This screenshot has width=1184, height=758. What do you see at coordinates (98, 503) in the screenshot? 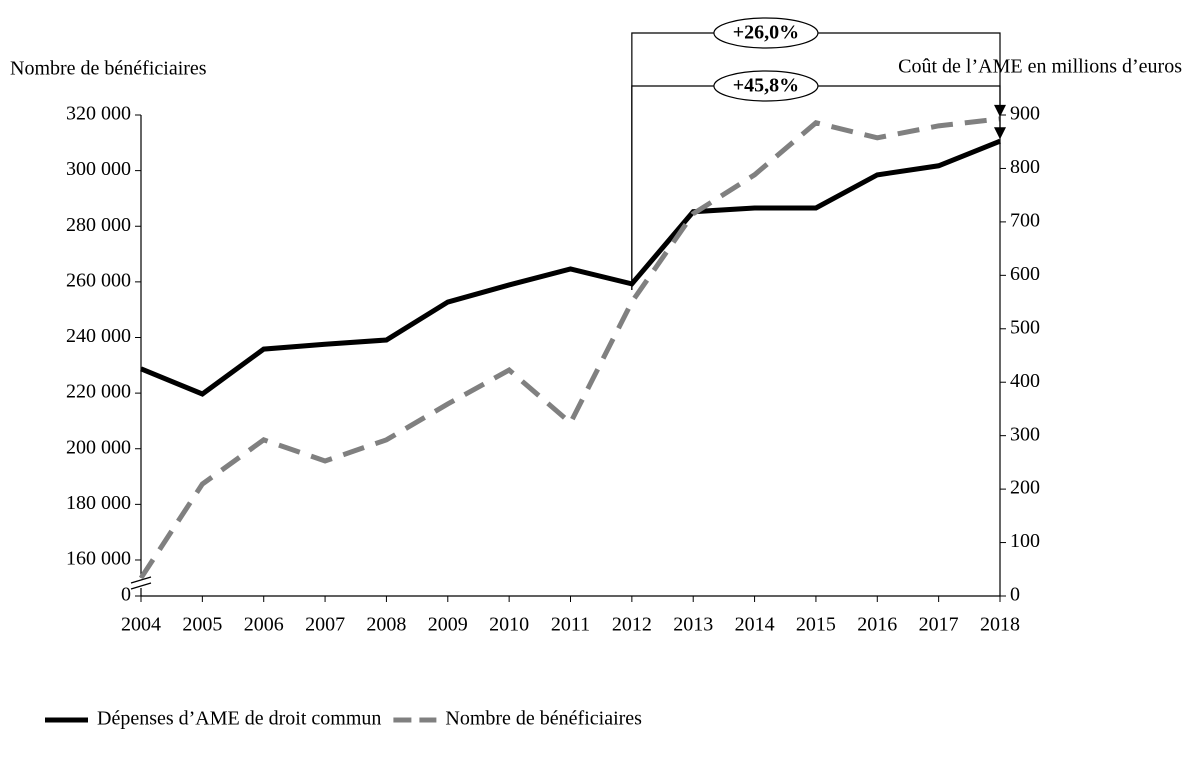
I see `y-tick-label: 180 000` at bounding box center [98, 503].